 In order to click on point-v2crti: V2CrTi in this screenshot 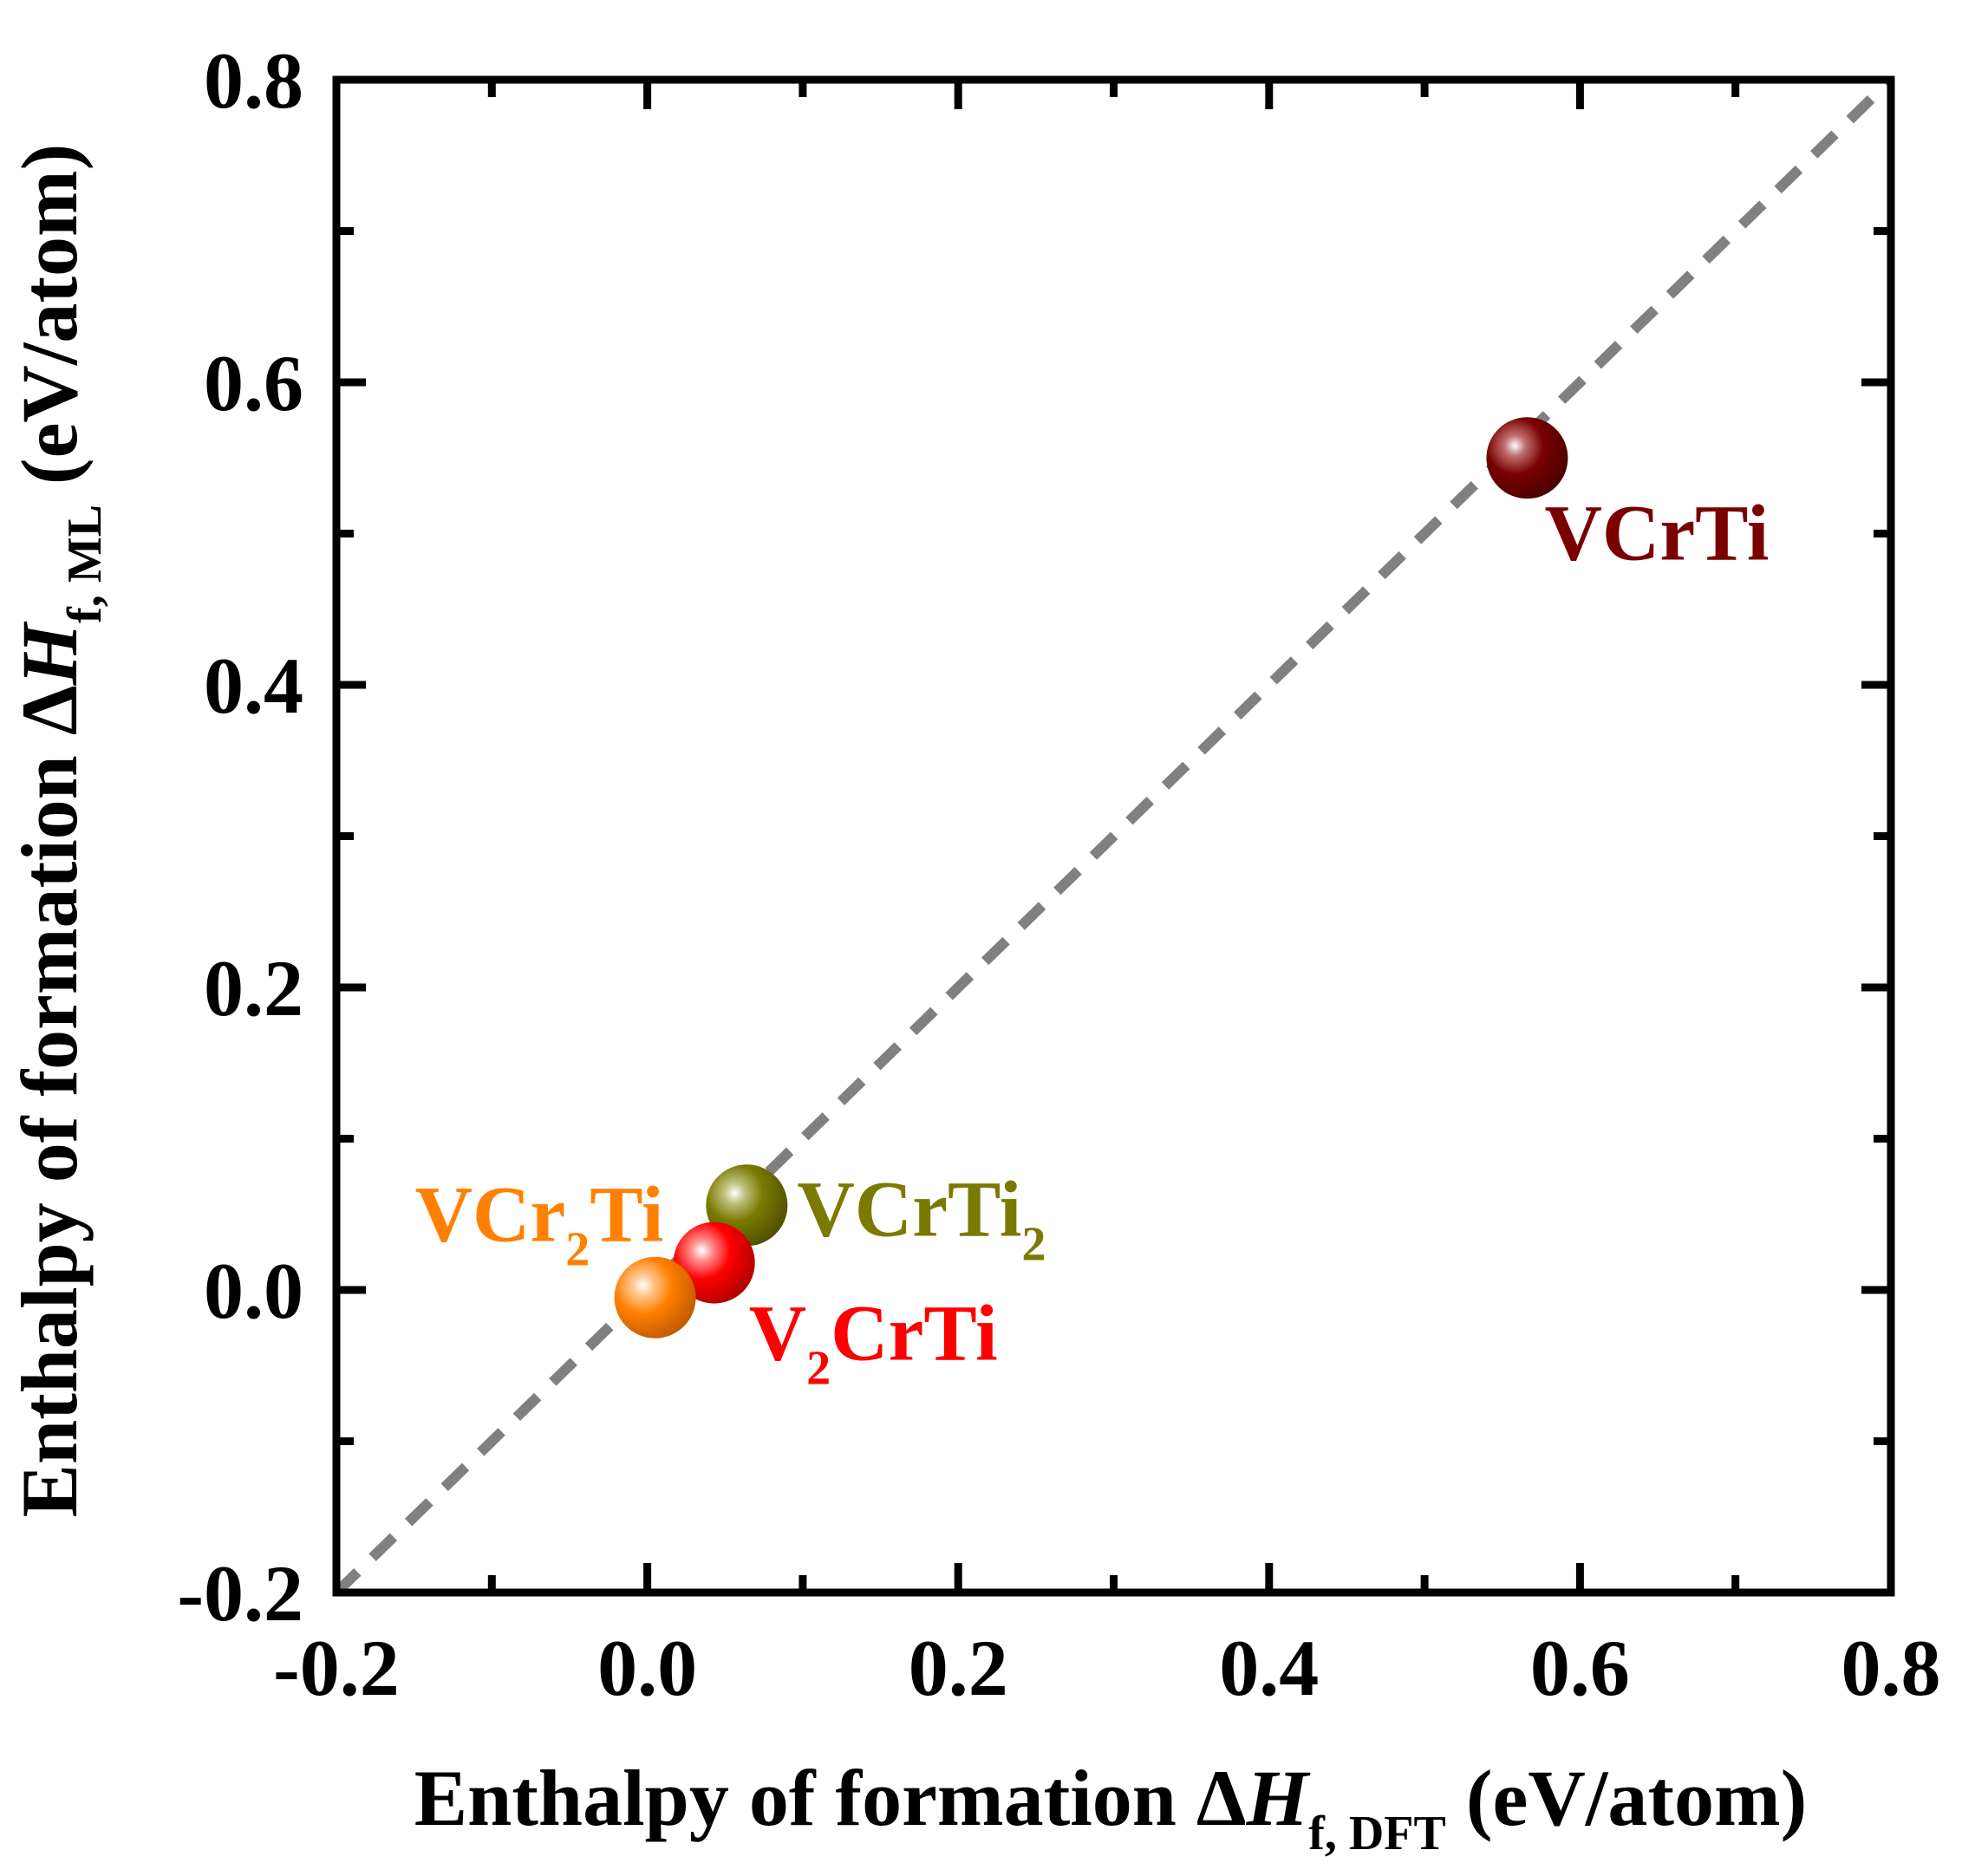, I will do `click(835, 1308)`.